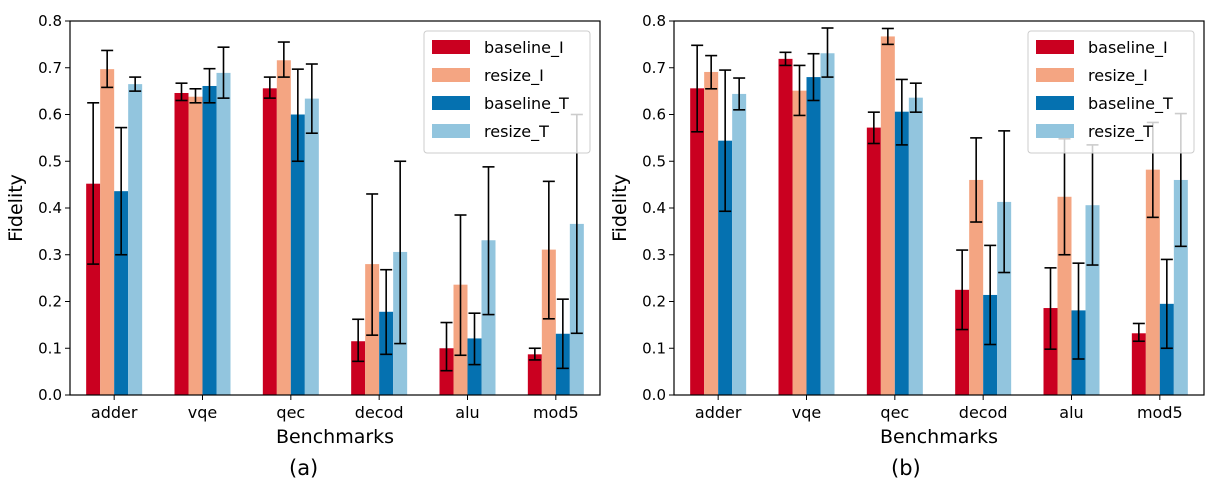 Image resolution: width=1215 pixels, height=502 pixels. I want to click on x-tick-label-mod5: mod5, so click(1160, 412).